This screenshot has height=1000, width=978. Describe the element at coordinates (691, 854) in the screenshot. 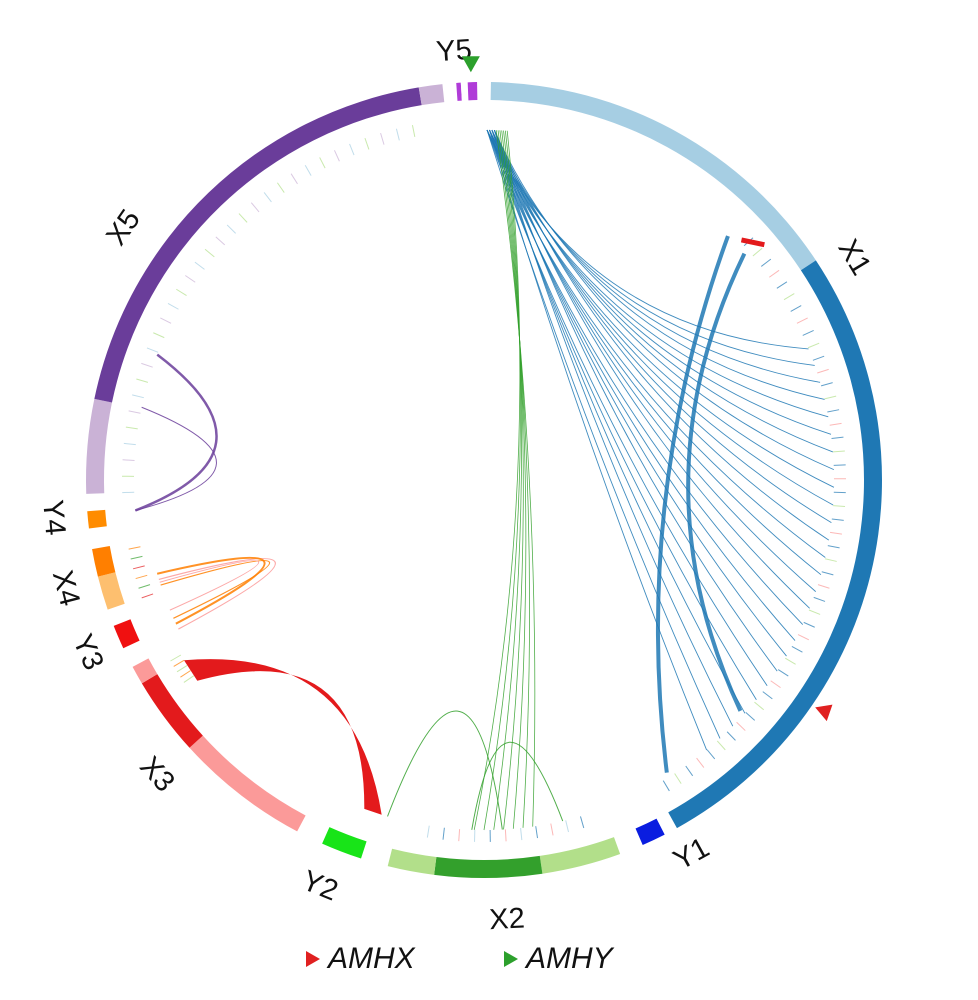

I see `segment-label-y1: Y1` at that location.